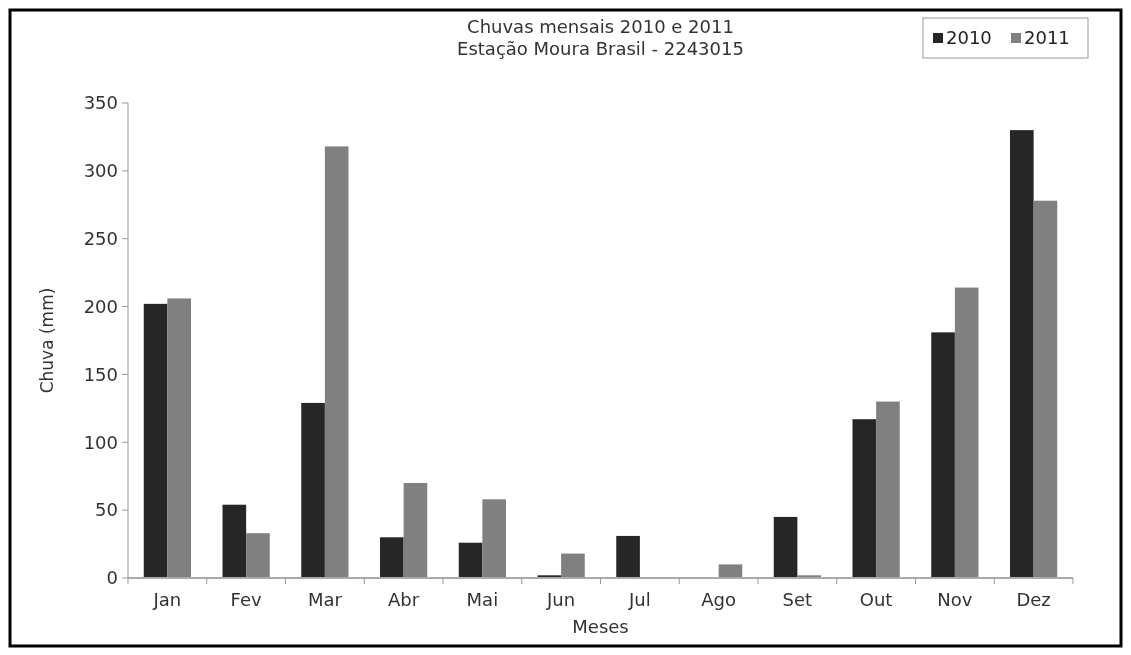 The image size is (1131, 655). I want to click on y-tick-label: 200, so click(100, 306).